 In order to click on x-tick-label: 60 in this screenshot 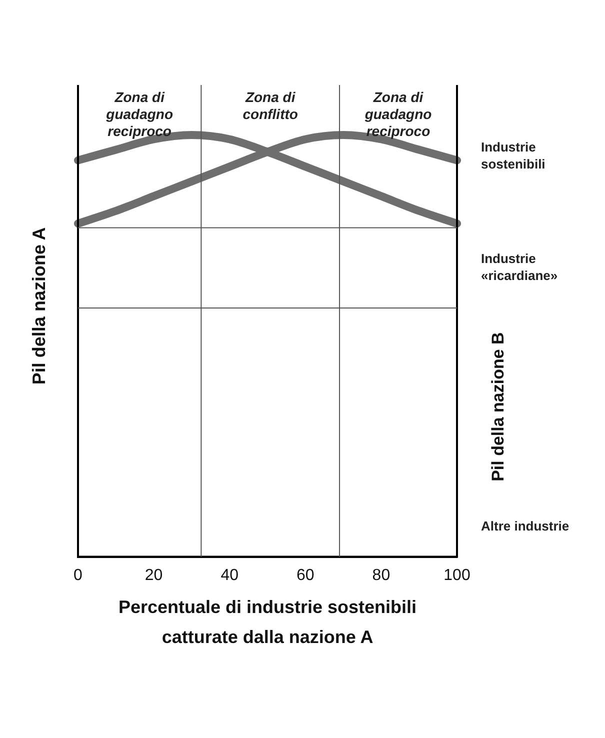, I will do `click(305, 575)`.